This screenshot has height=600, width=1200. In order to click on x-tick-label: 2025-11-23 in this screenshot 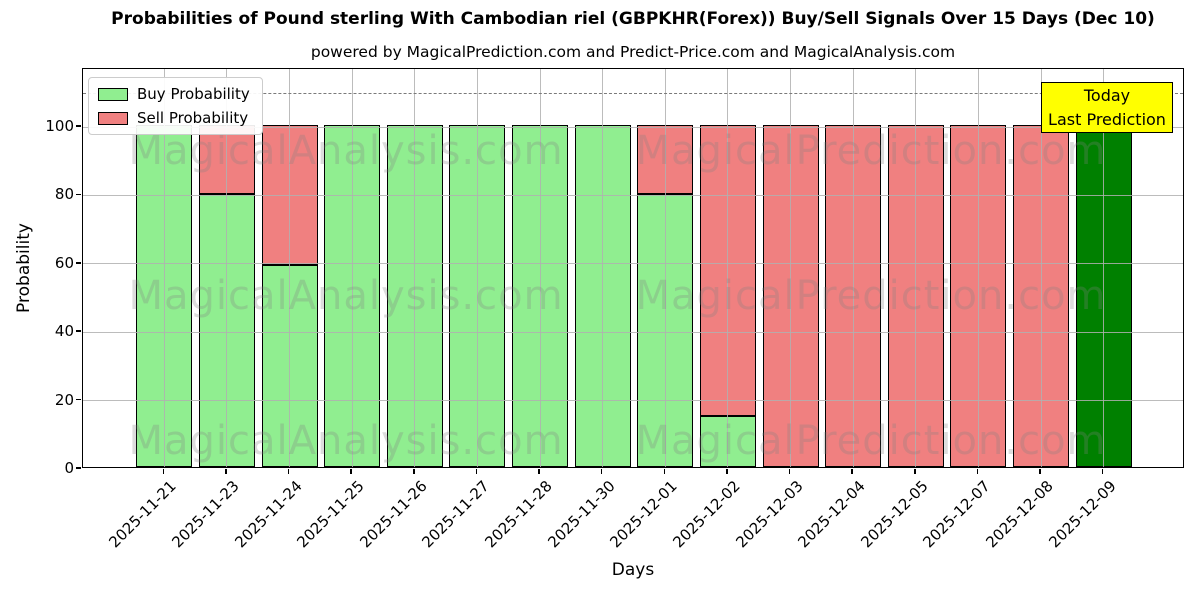, I will do `click(205, 514)`.